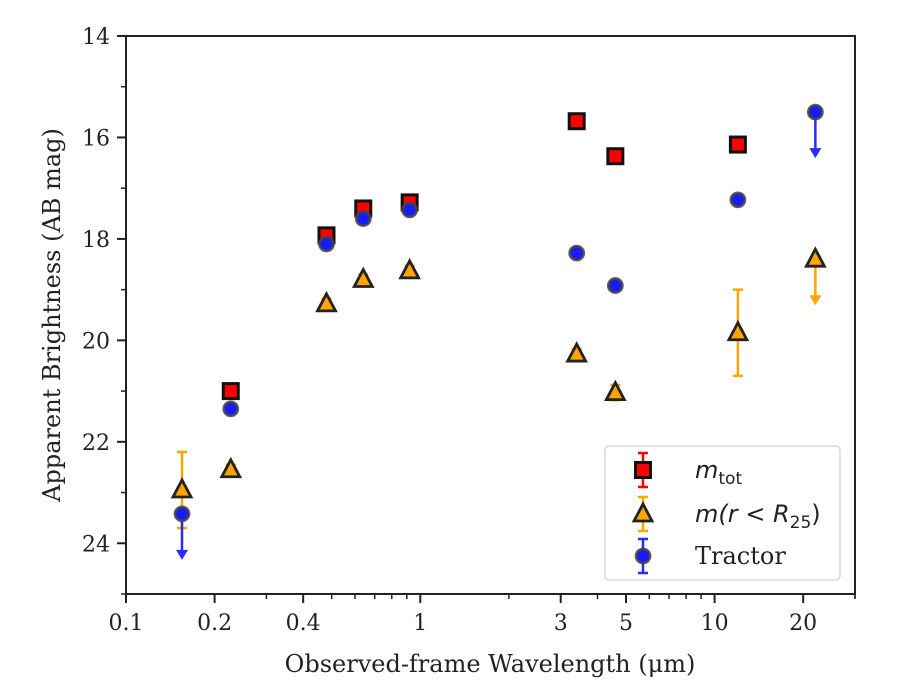 The height and width of the screenshot is (700, 900). I want to click on legend-label: m(r < R25), so click(758, 516).